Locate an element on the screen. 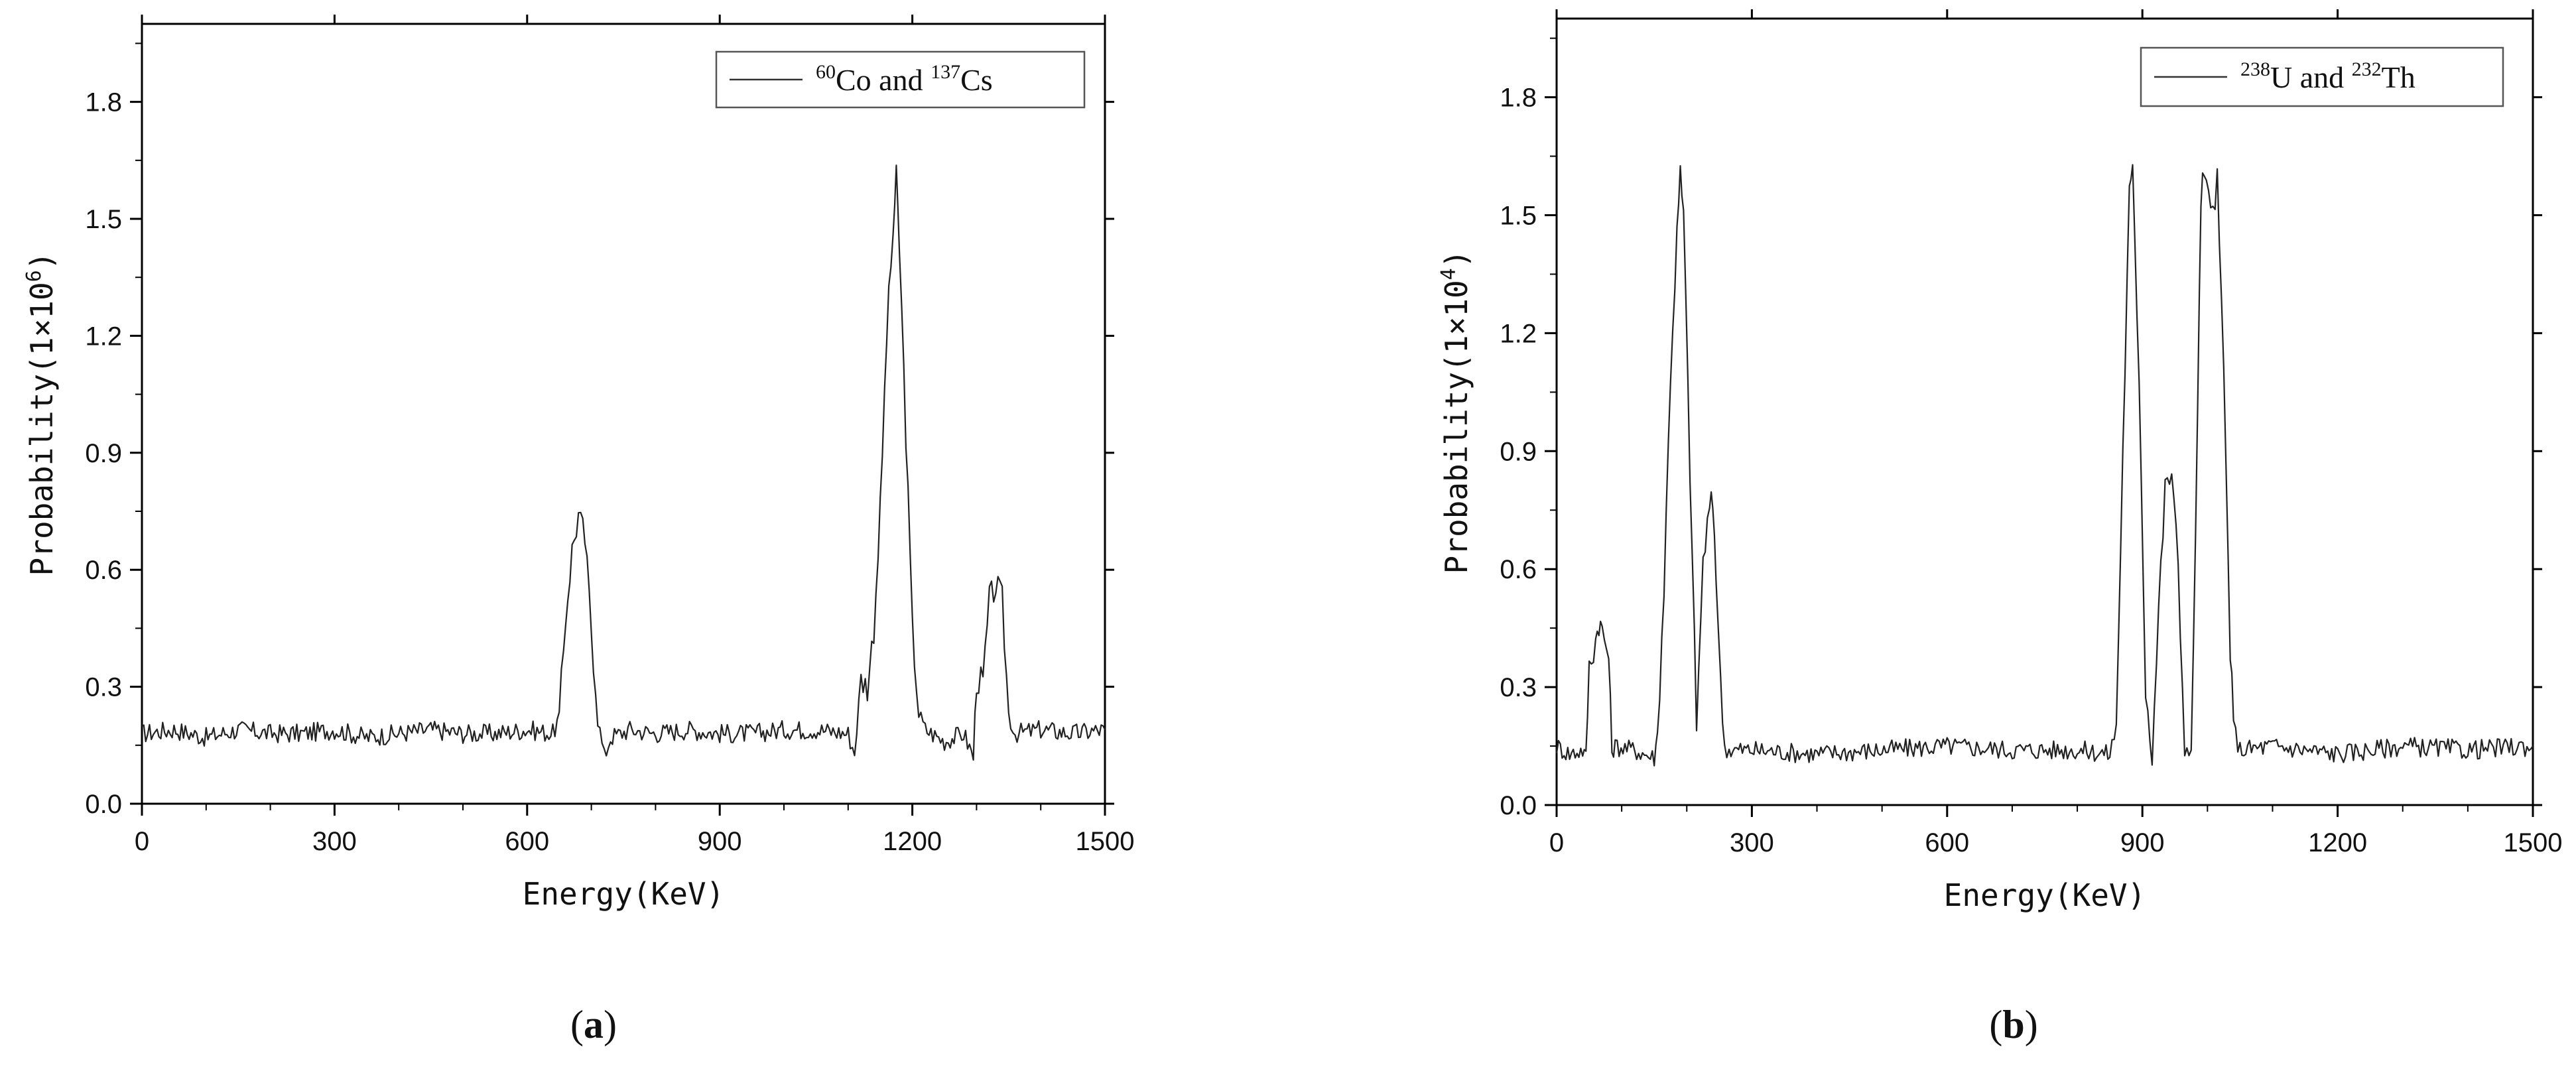 The width and height of the screenshot is (2576, 1065). legend: 238U and 232Th is located at coordinates (2322, 76).